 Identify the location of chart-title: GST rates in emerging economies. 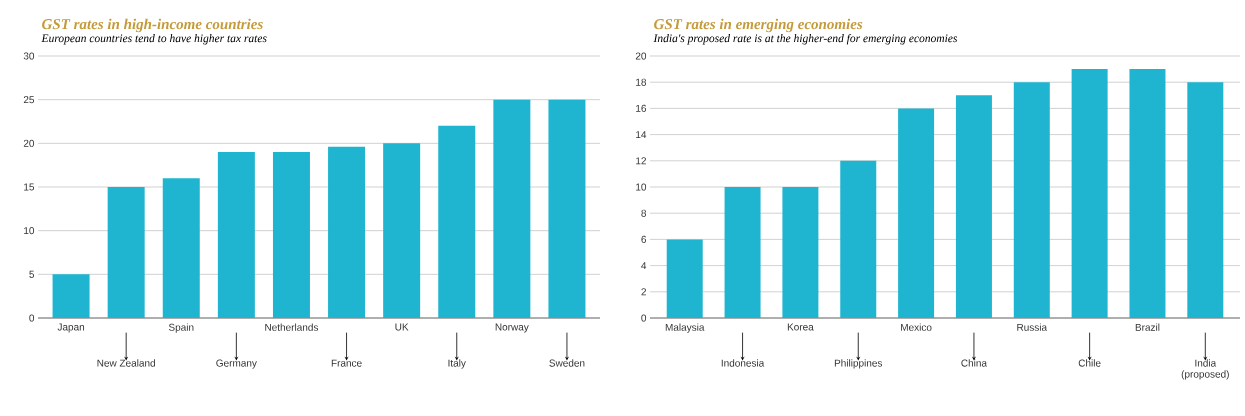
(758, 25).